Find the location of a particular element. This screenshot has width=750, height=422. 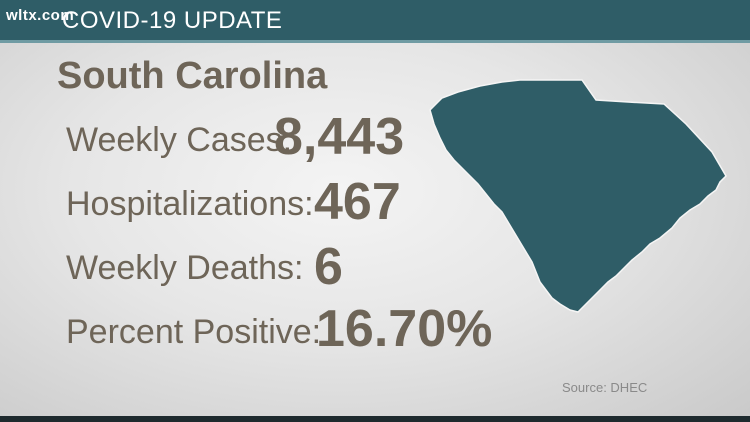

stat-label-weekly-cases: Weekly Cases: is located at coordinates (179, 140).